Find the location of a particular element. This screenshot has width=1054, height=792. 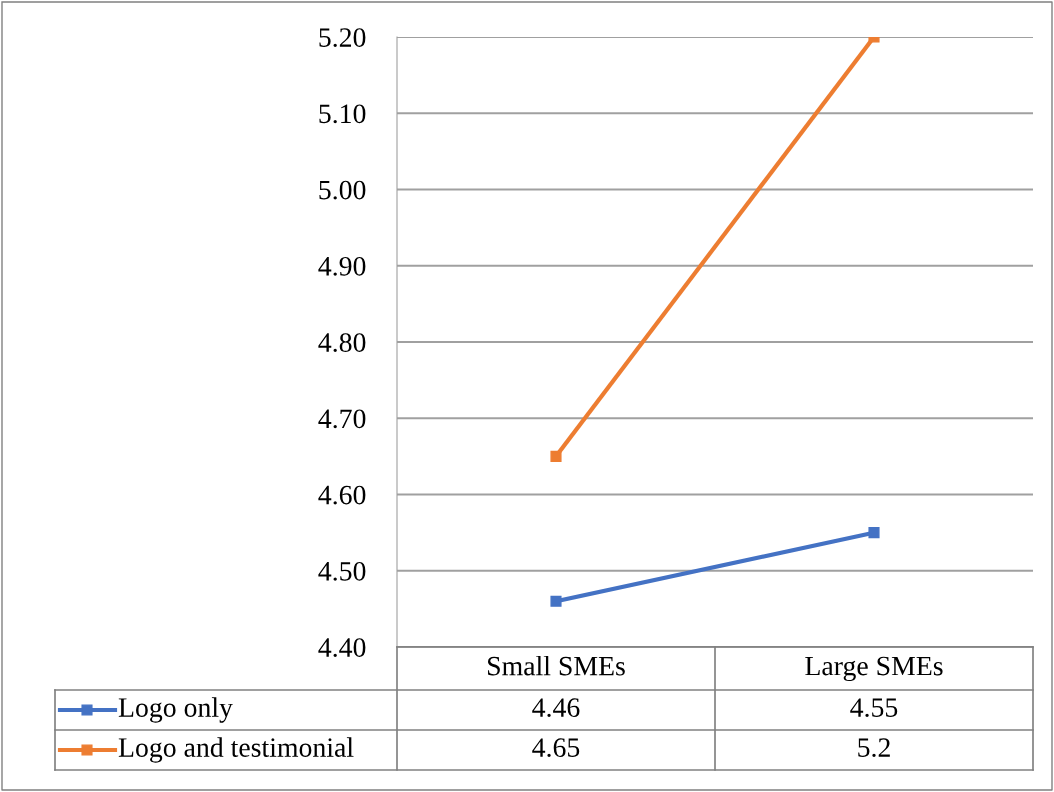

y-tick-label: 5.00 is located at coordinates (342, 190).